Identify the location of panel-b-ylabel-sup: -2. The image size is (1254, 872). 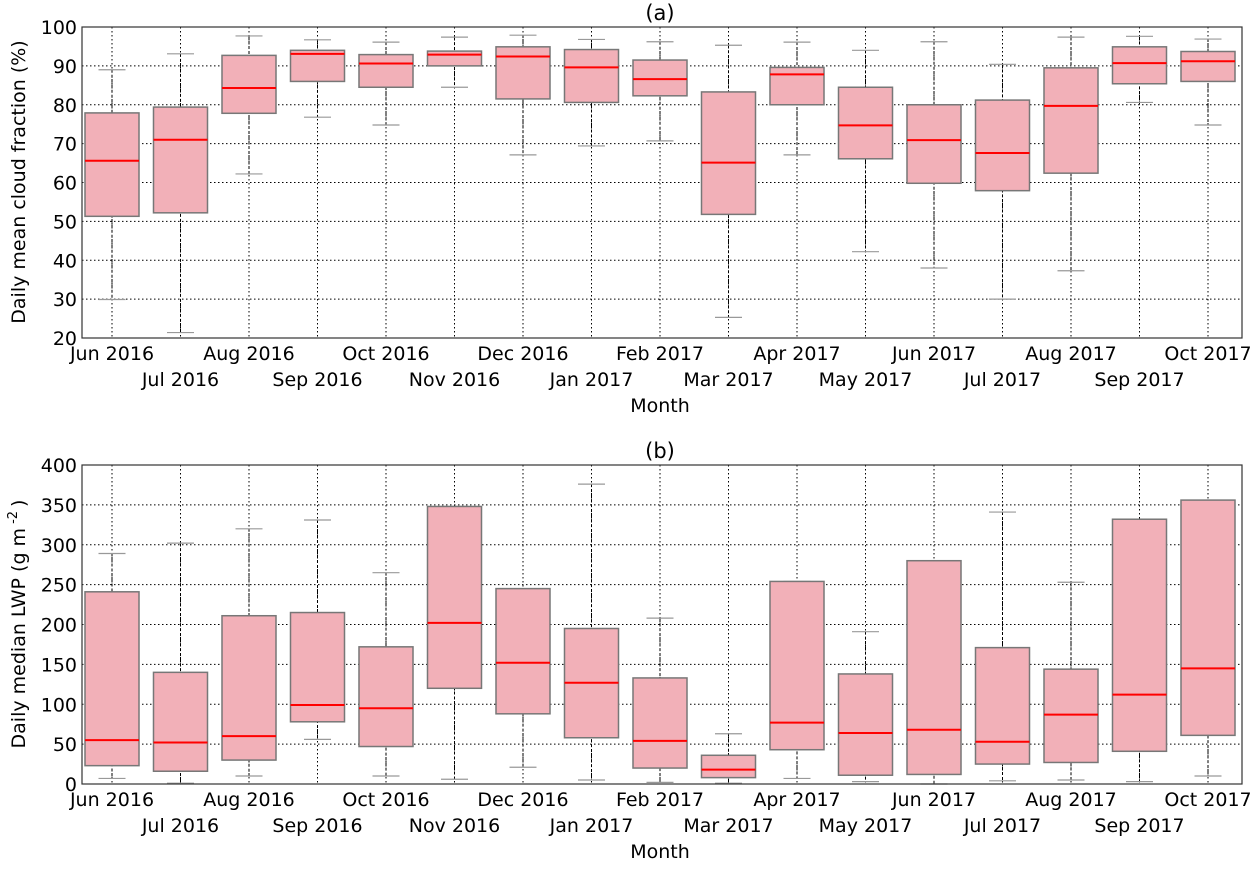
(13, 517).